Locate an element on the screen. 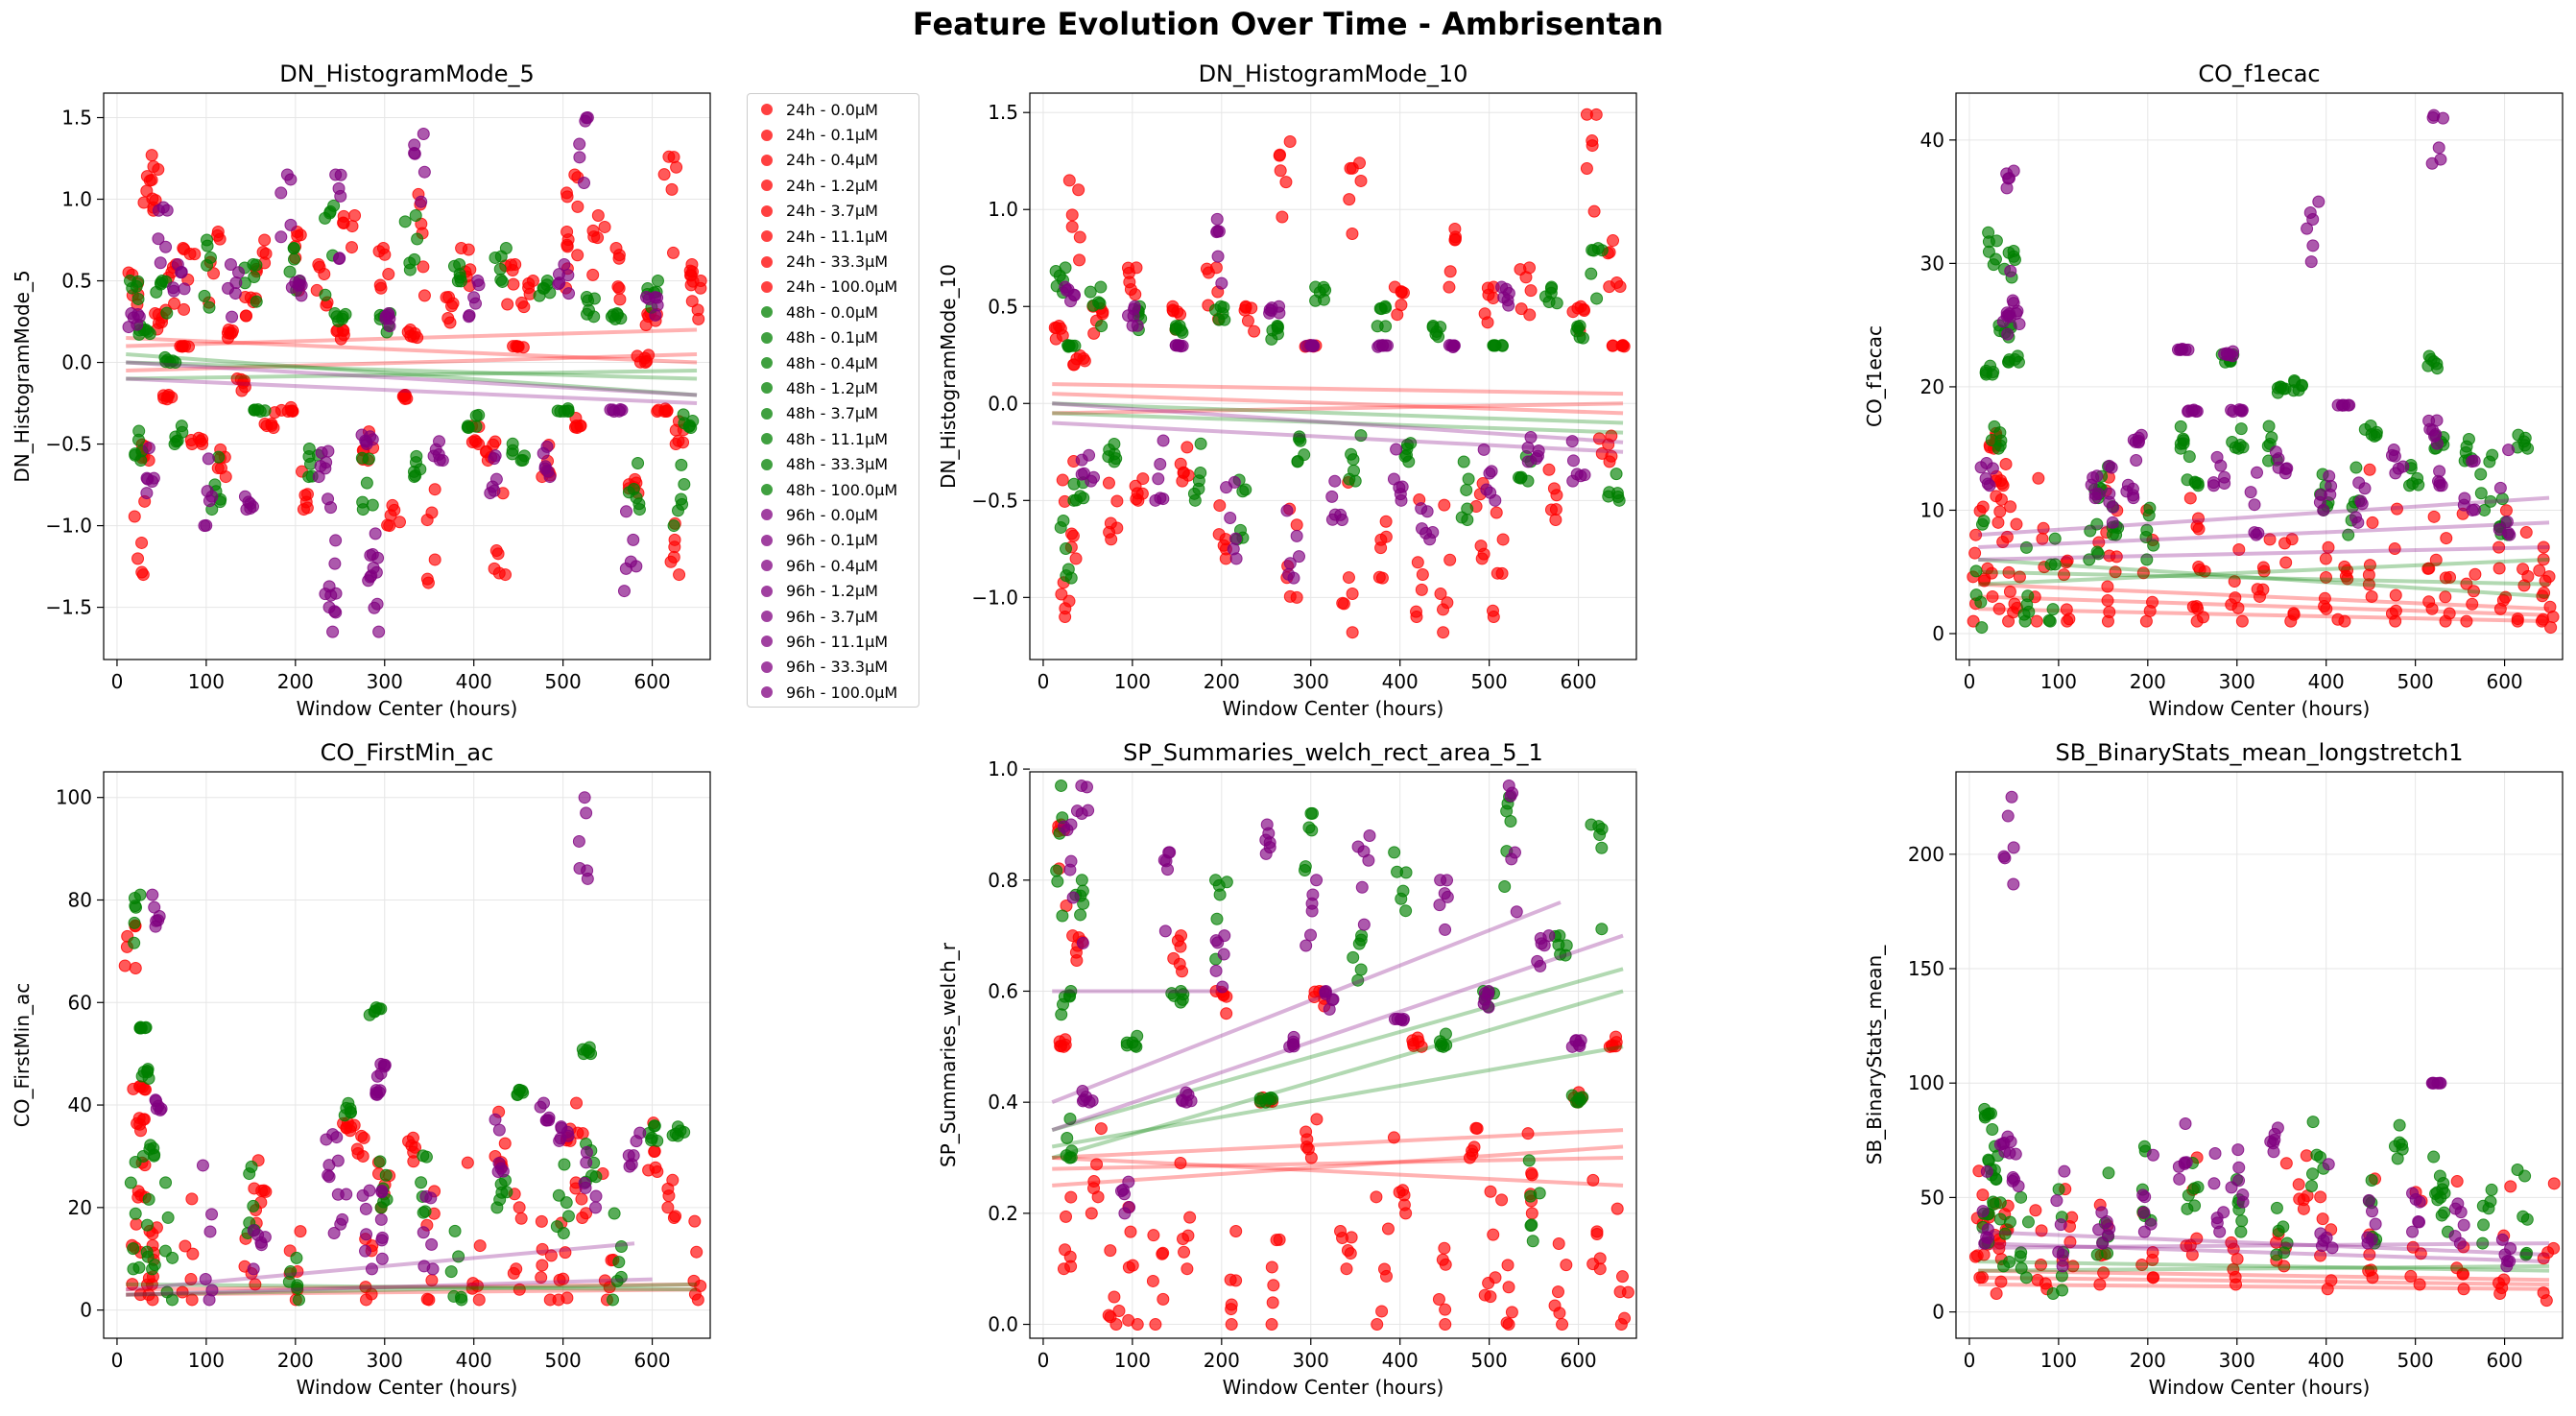  x-tick-label: 200 is located at coordinates (1222, 681).